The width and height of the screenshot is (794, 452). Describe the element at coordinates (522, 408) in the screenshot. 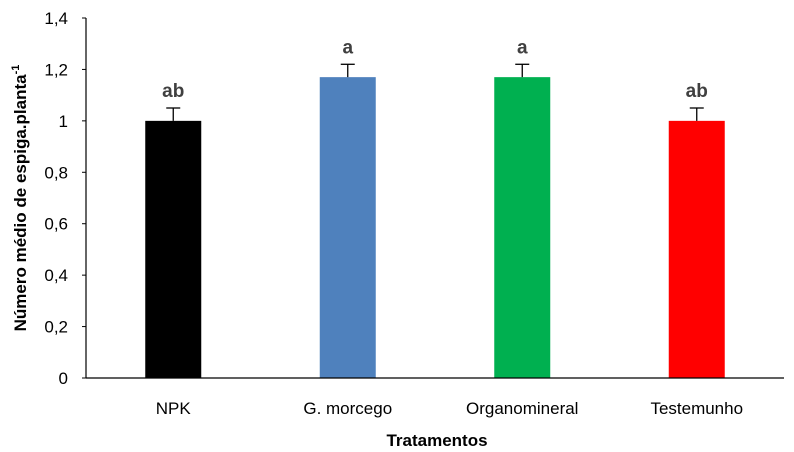

I see `x-category-label: Organomineral` at that location.